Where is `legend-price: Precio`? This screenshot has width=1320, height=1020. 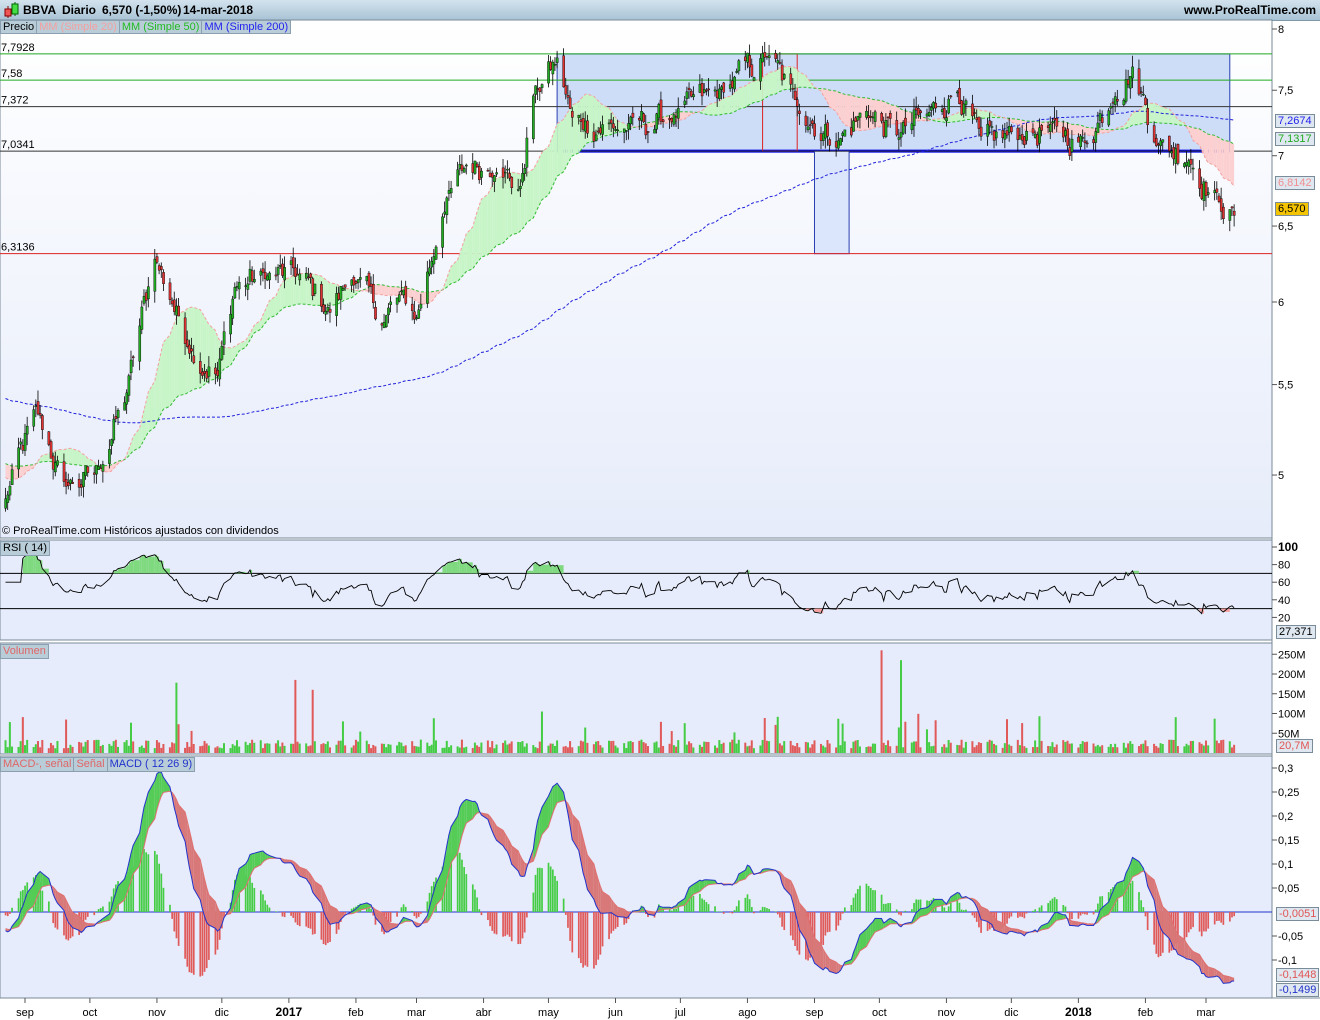
legend-price: Precio is located at coordinates (19, 27).